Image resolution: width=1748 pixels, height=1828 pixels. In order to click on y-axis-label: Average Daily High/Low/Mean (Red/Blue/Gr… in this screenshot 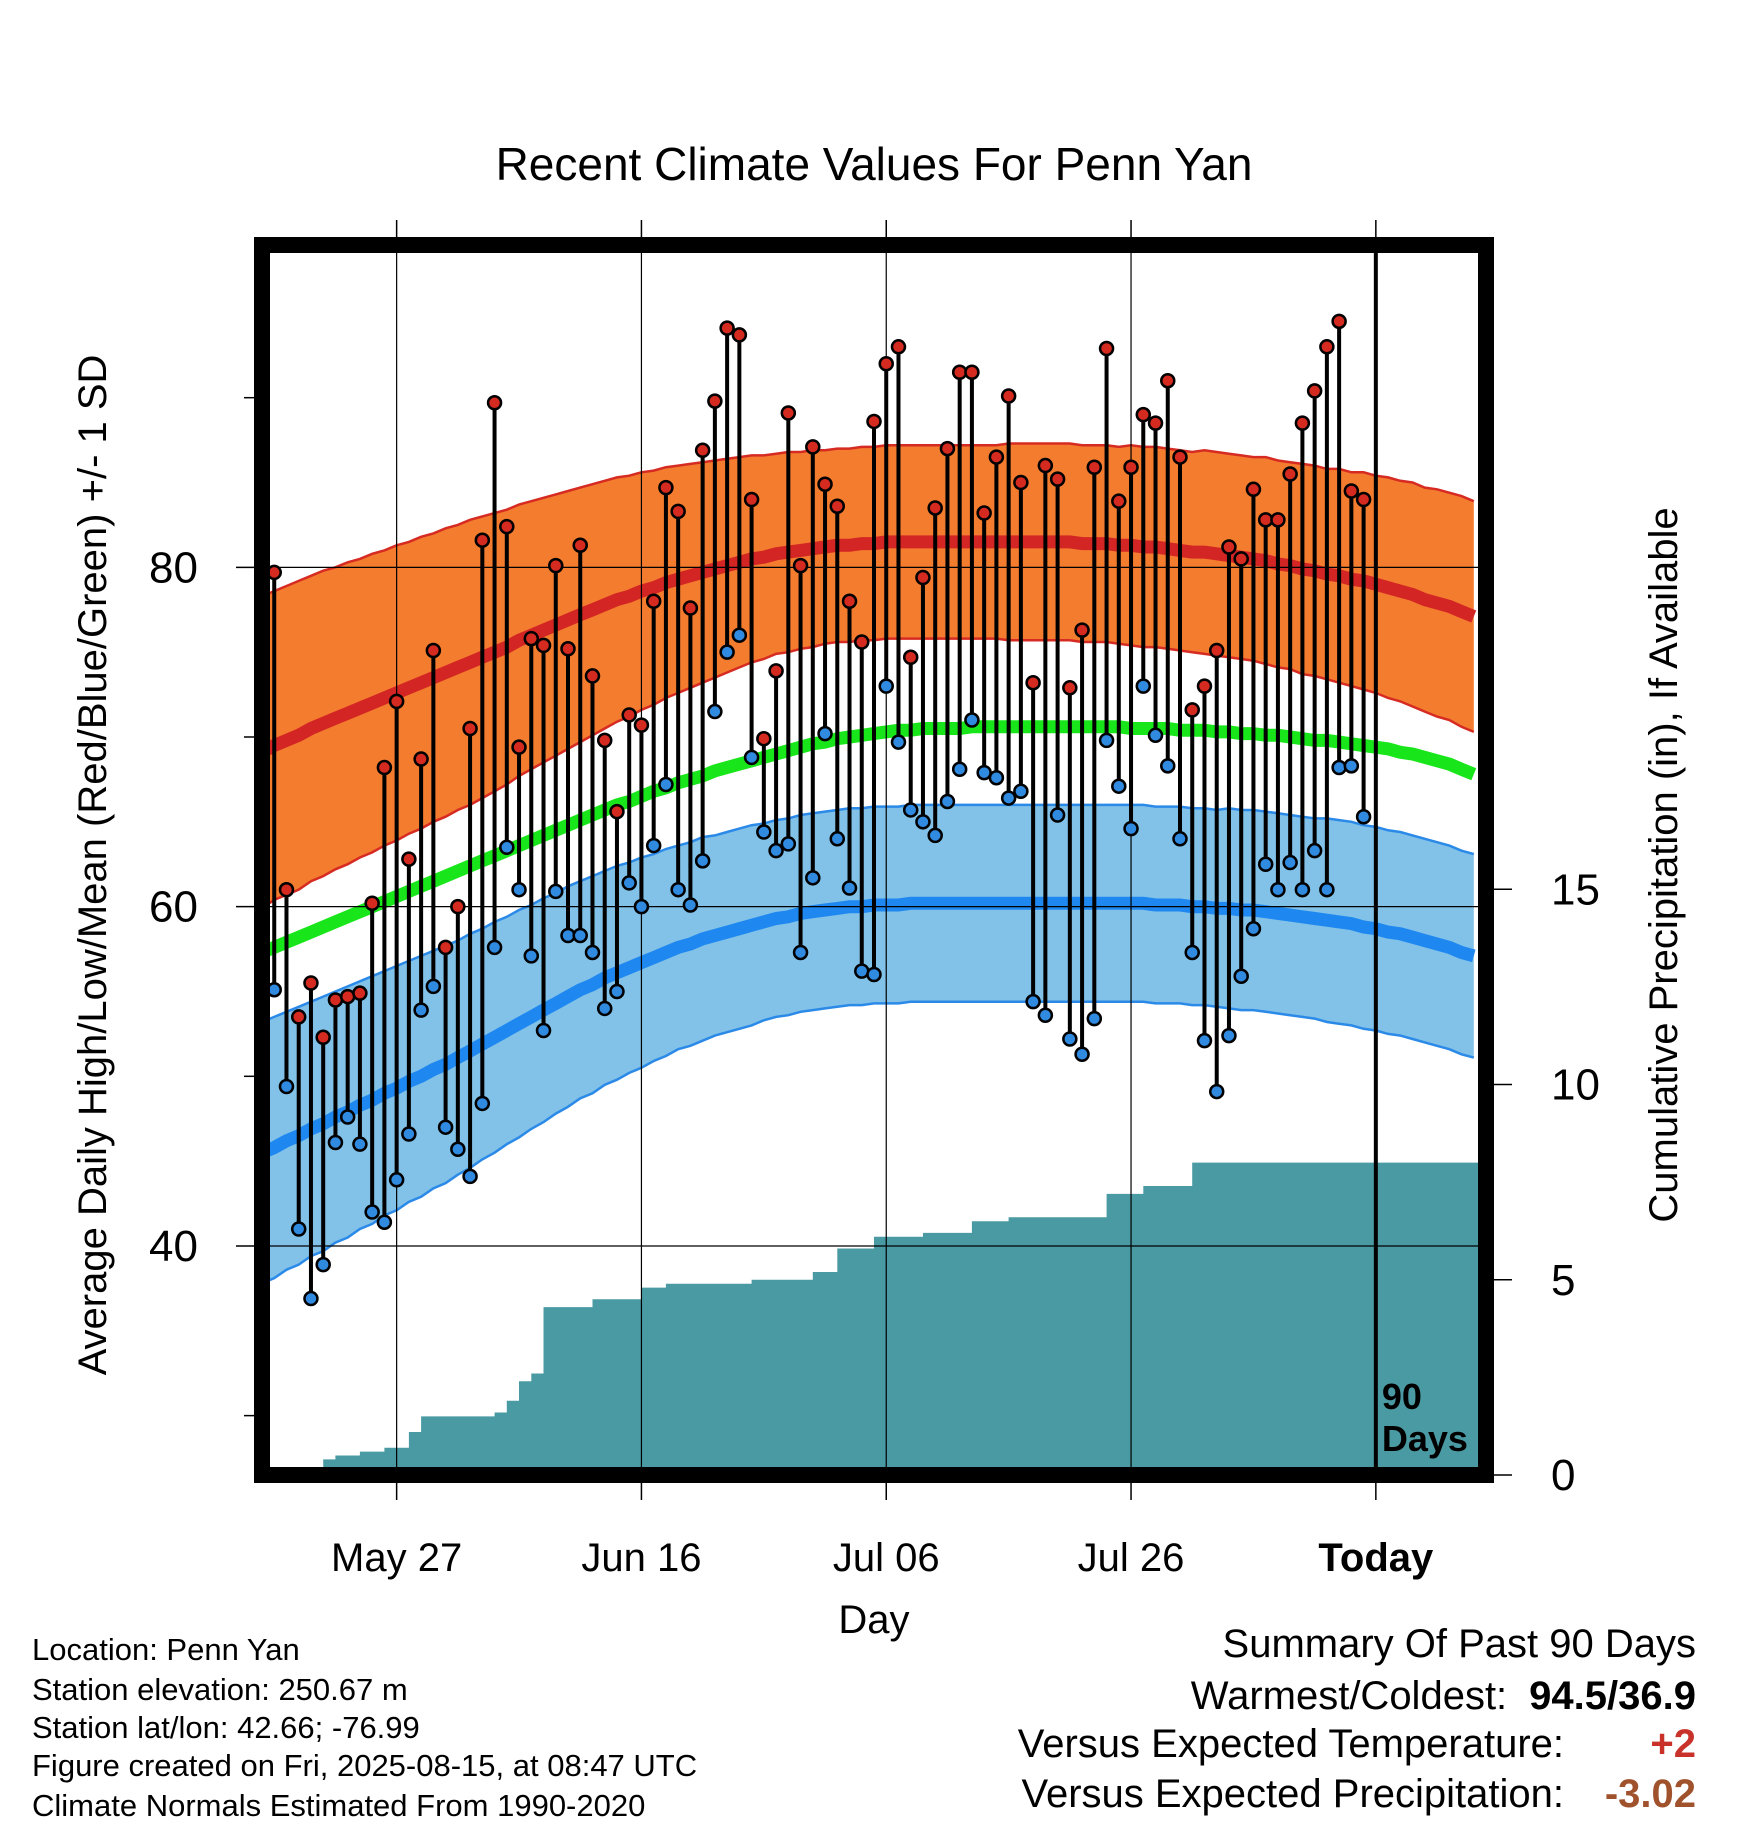, I will do `click(93, 865)`.